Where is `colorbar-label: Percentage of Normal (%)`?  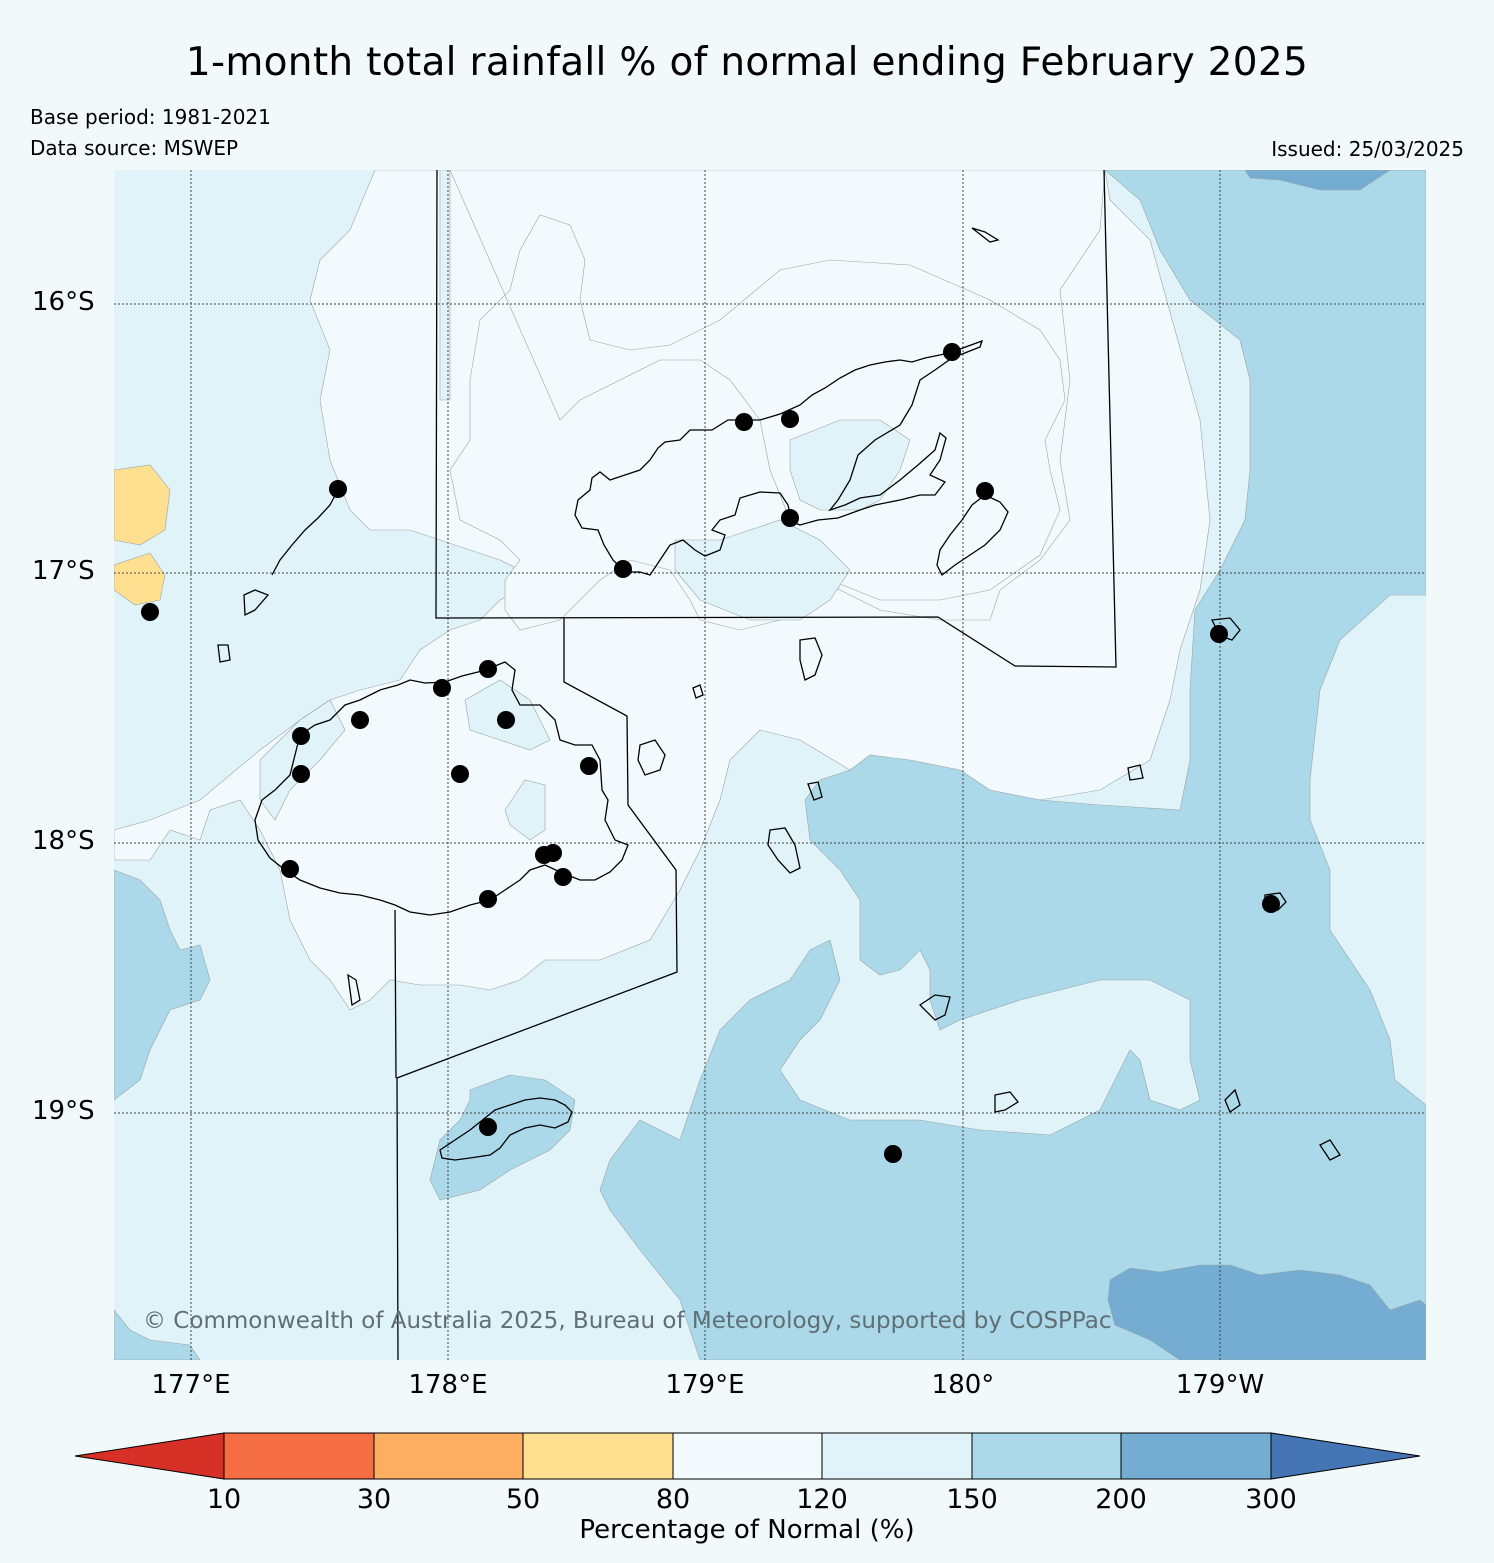
colorbar-label: Percentage of Normal (%) is located at coordinates (747, 1530).